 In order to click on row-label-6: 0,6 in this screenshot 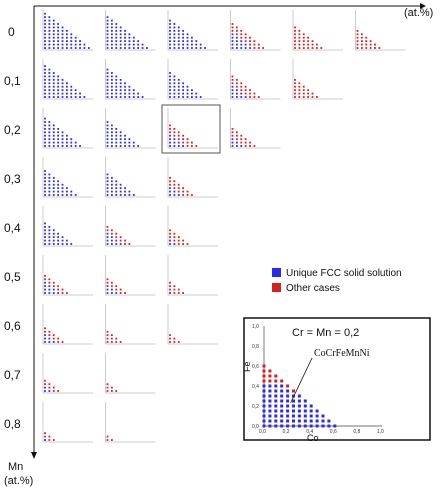, I will do `click(12, 326)`.